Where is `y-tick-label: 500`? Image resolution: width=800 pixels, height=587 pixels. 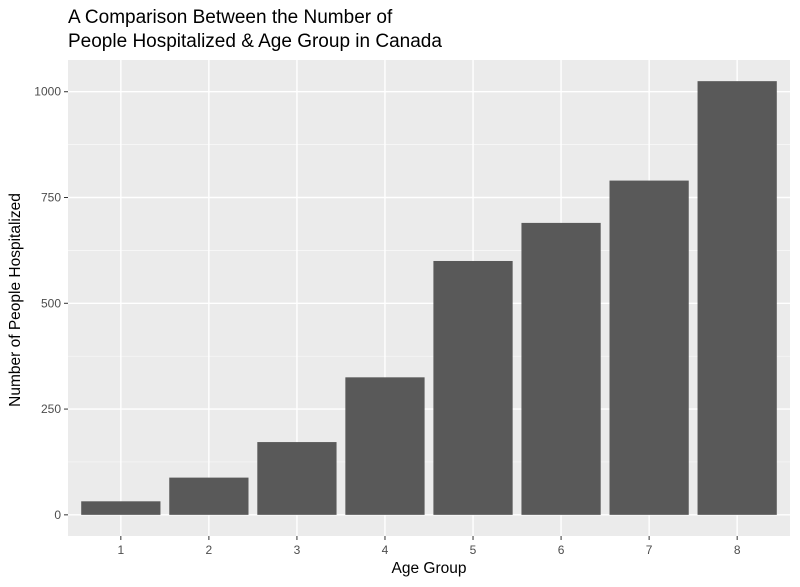 y-tick-label: 500 is located at coordinates (51, 303).